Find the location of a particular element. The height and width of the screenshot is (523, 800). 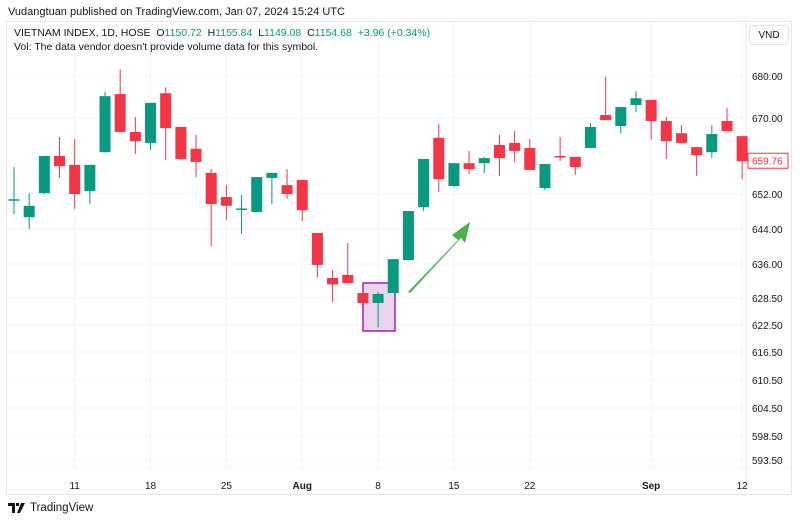

time-tick-label: 15 is located at coordinates (454, 486).